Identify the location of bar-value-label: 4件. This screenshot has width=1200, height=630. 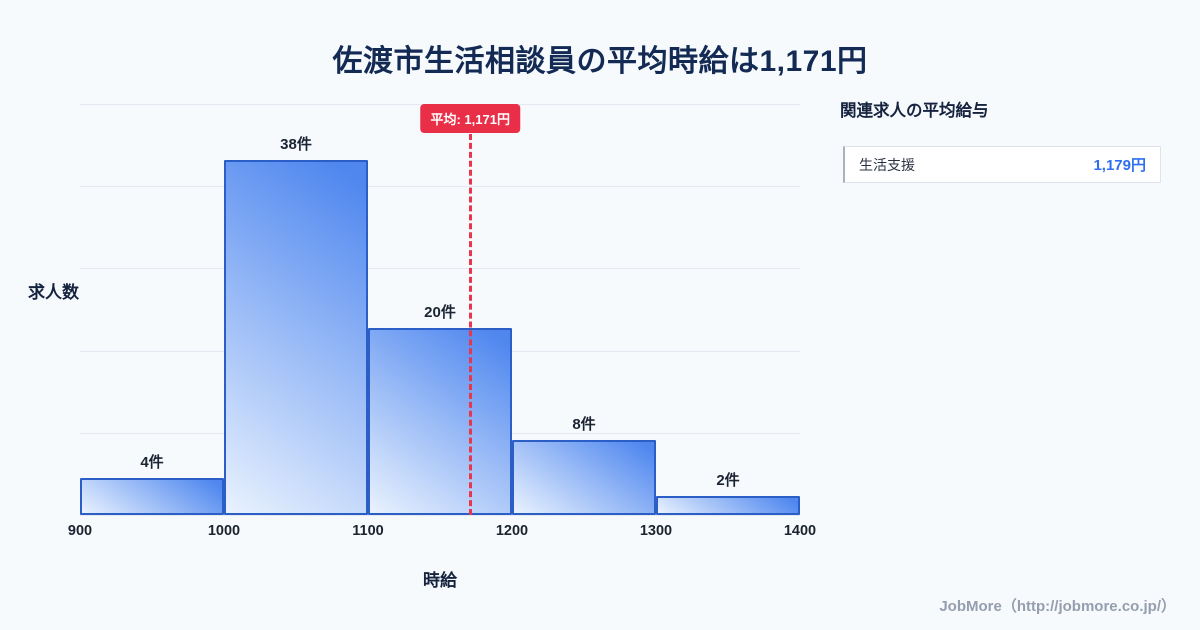
(152, 462).